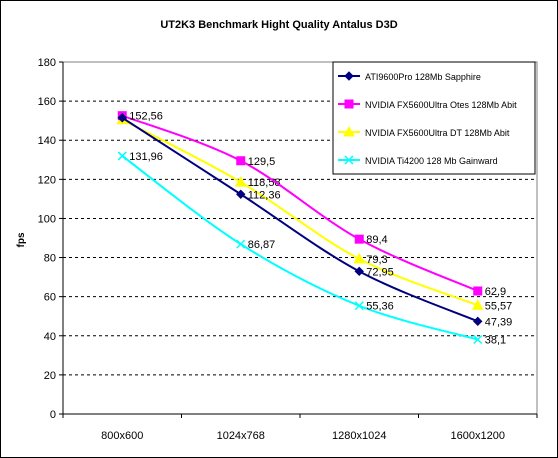 The width and height of the screenshot is (558, 458). What do you see at coordinates (241, 436) in the screenshot?
I see `x-tick-label: 1024x768` at bounding box center [241, 436].